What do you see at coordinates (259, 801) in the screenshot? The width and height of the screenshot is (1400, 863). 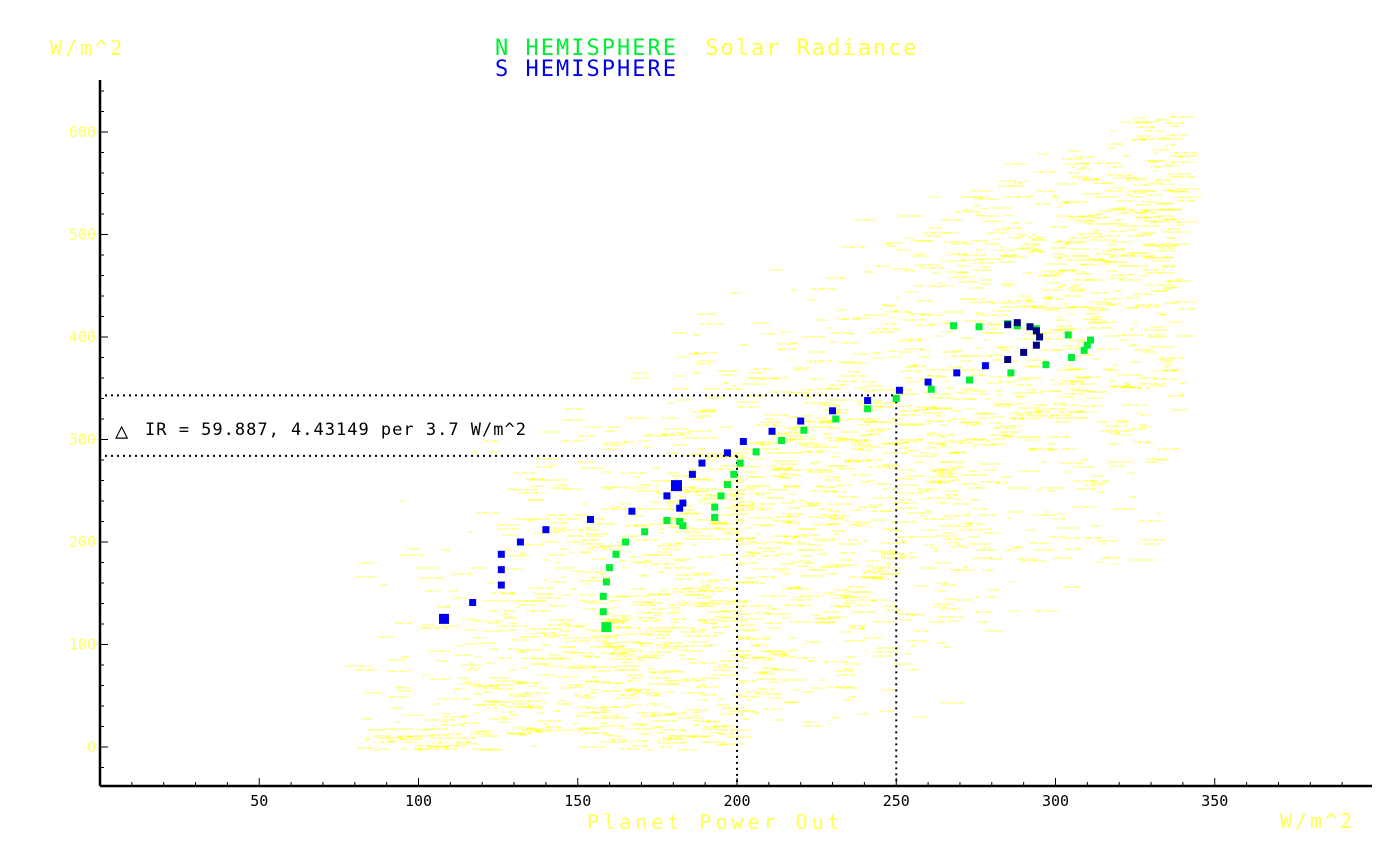 I see `x-tick-label: 50` at bounding box center [259, 801].